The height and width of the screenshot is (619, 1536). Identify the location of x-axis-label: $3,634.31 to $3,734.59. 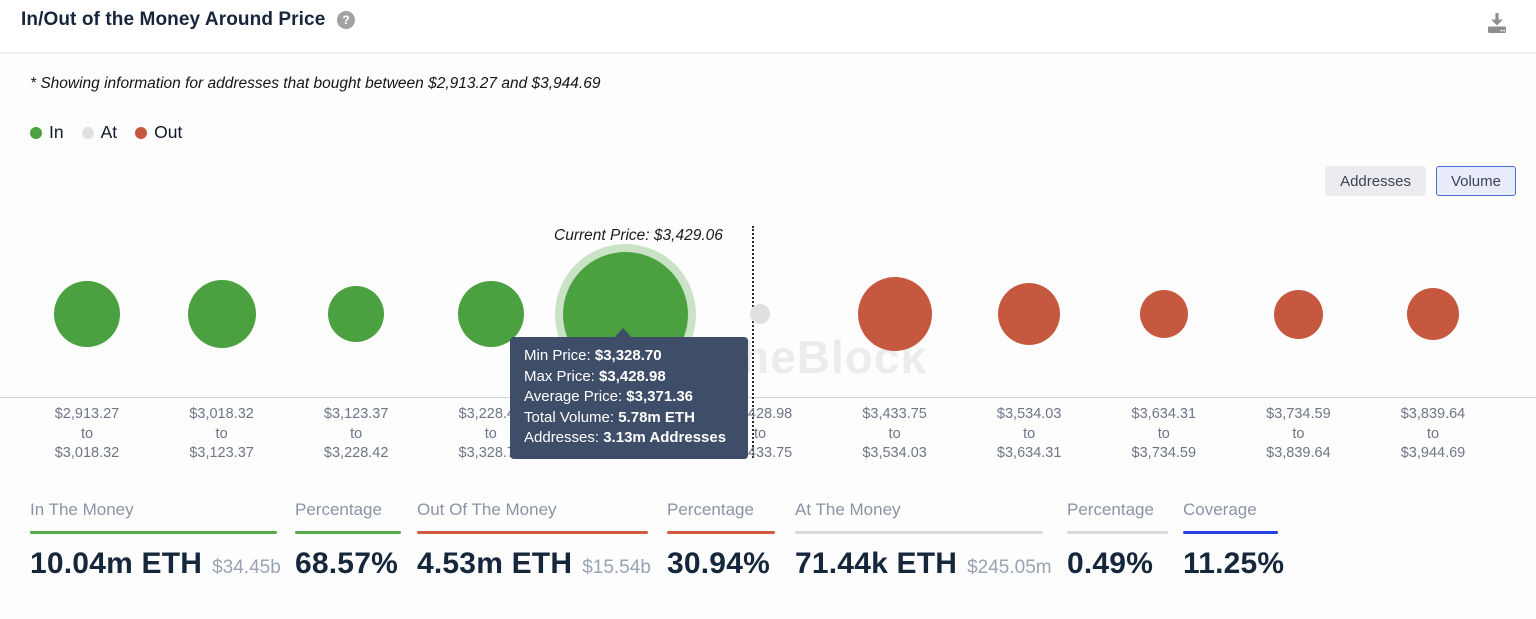
(1164, 433).